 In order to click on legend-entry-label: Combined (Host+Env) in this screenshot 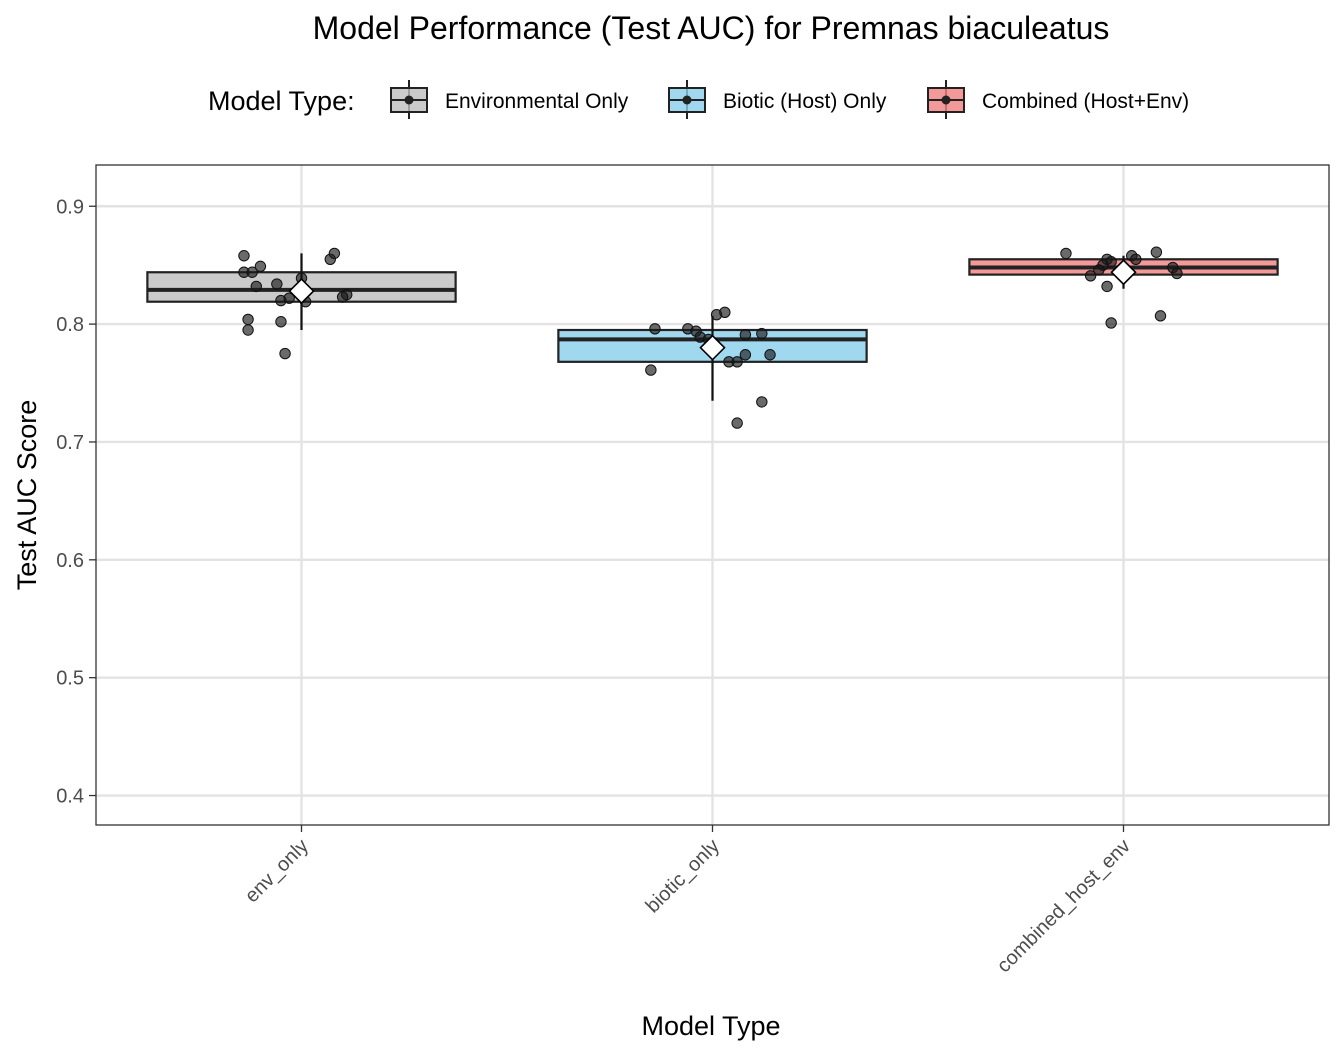, I will do `click(1085, 101)`.